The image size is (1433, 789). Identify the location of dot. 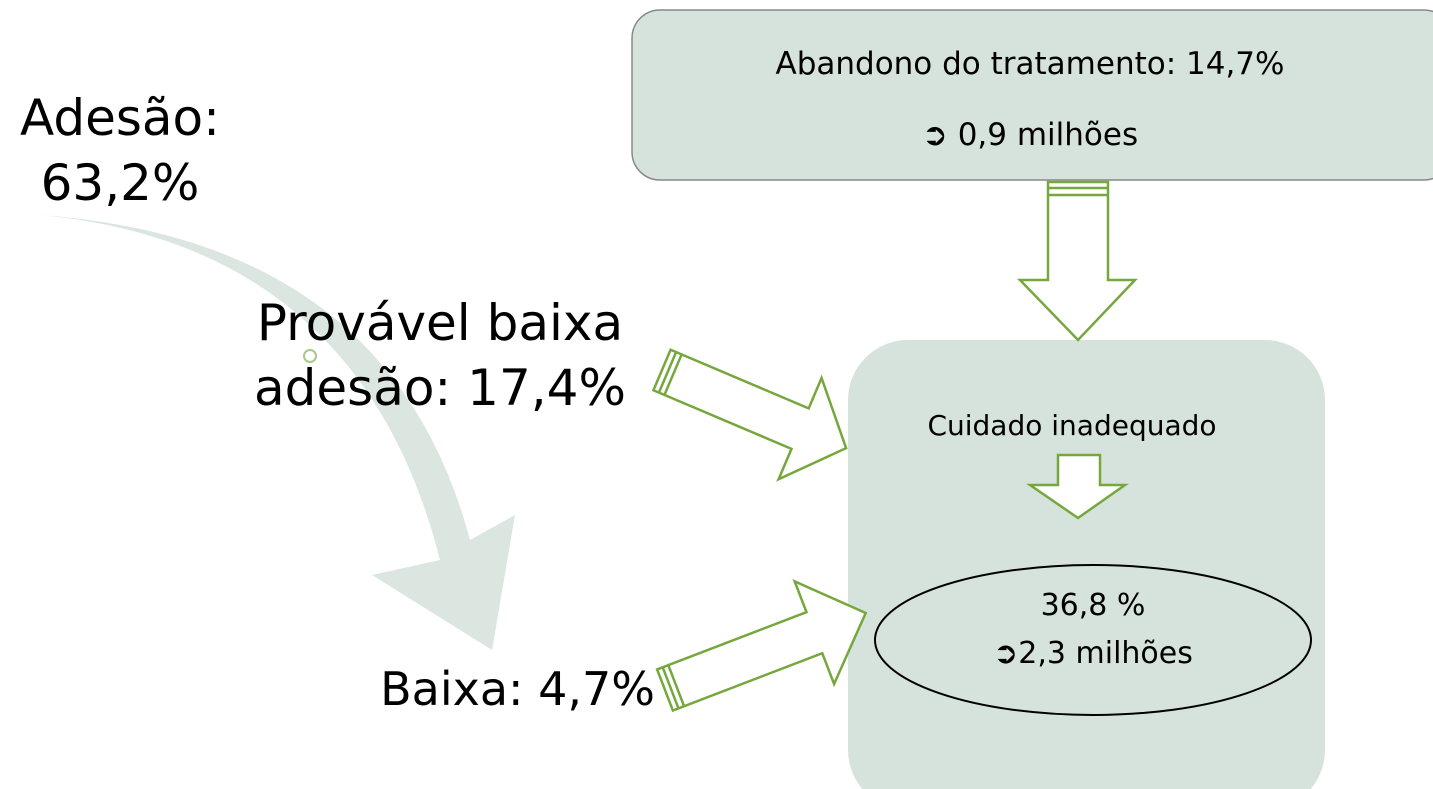
(310, 356).